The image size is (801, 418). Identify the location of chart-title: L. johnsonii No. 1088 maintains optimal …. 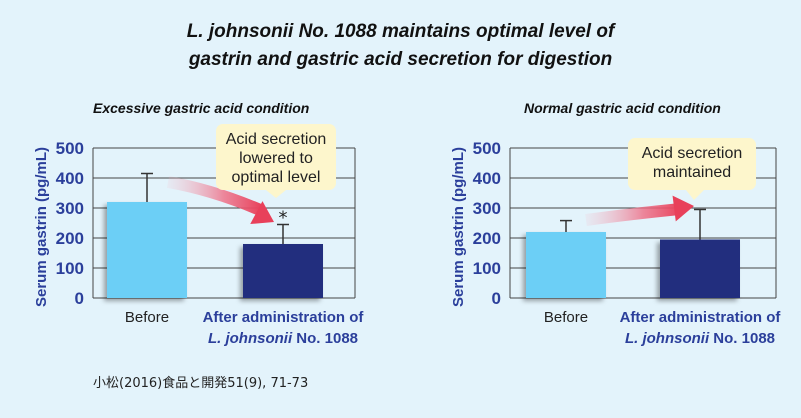
(400, 46).